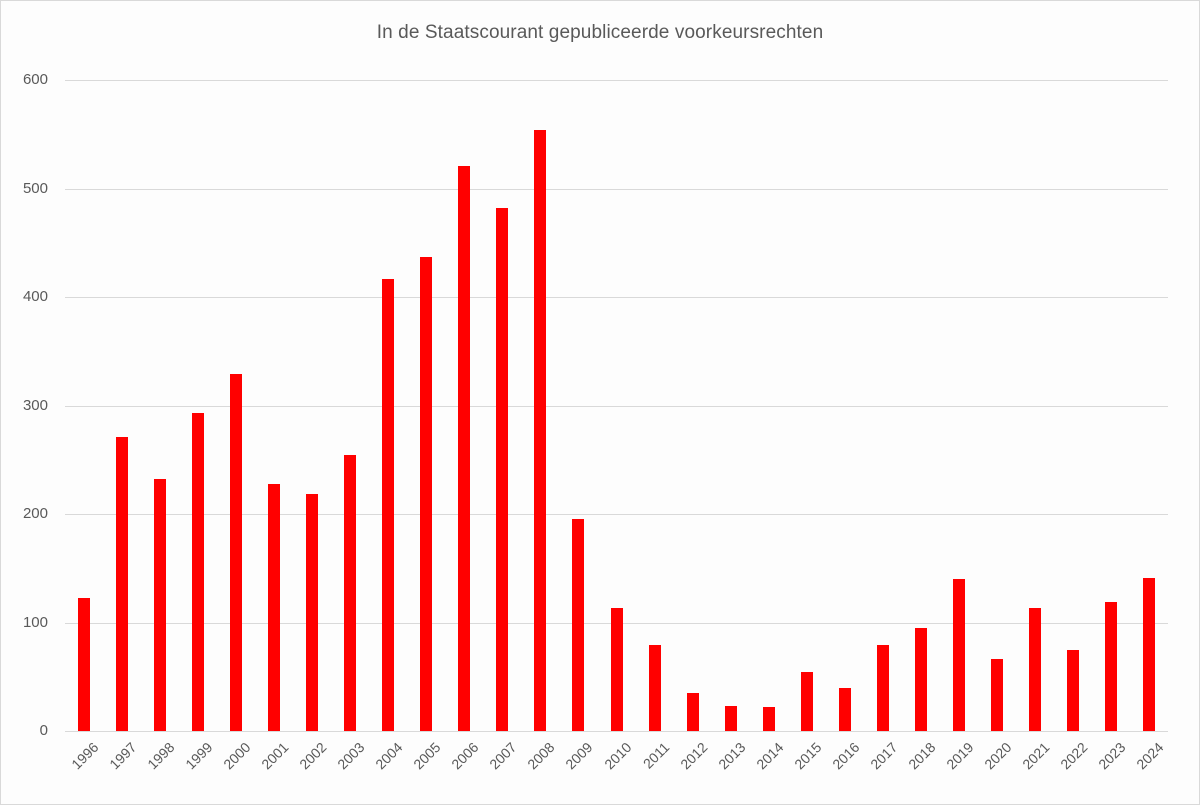 This screenshot has width=1200, height=805. Describe the element at coordinates (540, 756) in the screenshot. I see `x-tick-label: 2008` at that location.